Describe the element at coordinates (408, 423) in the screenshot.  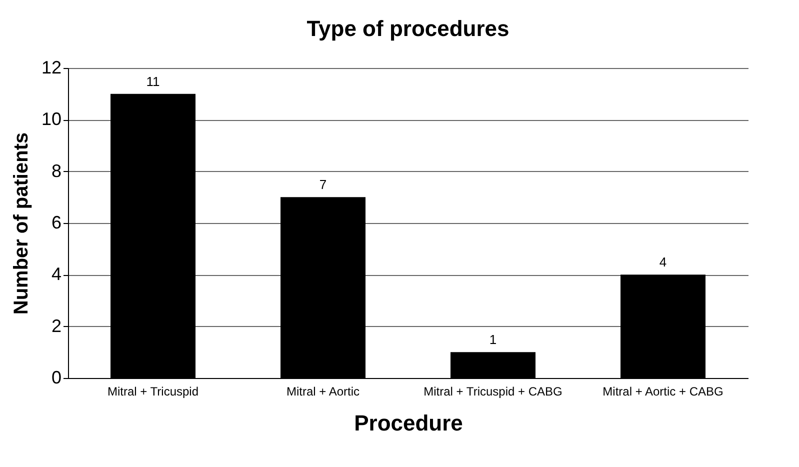
I see `x-axis-title: Procedure` at that location.